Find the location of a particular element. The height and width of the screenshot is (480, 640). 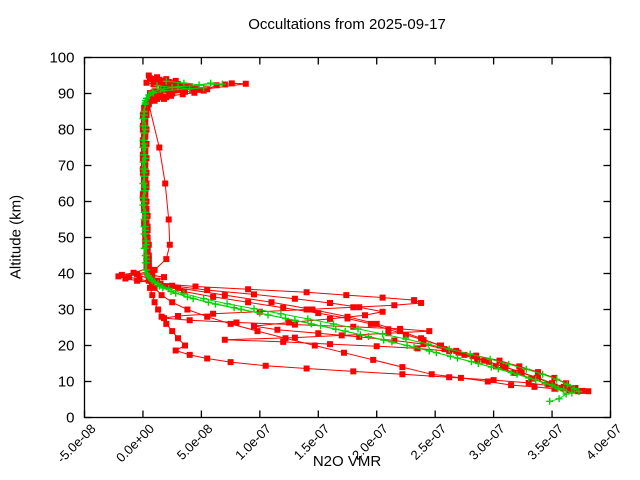

y-tick-label: 70 is located at coordinates (66, 166).